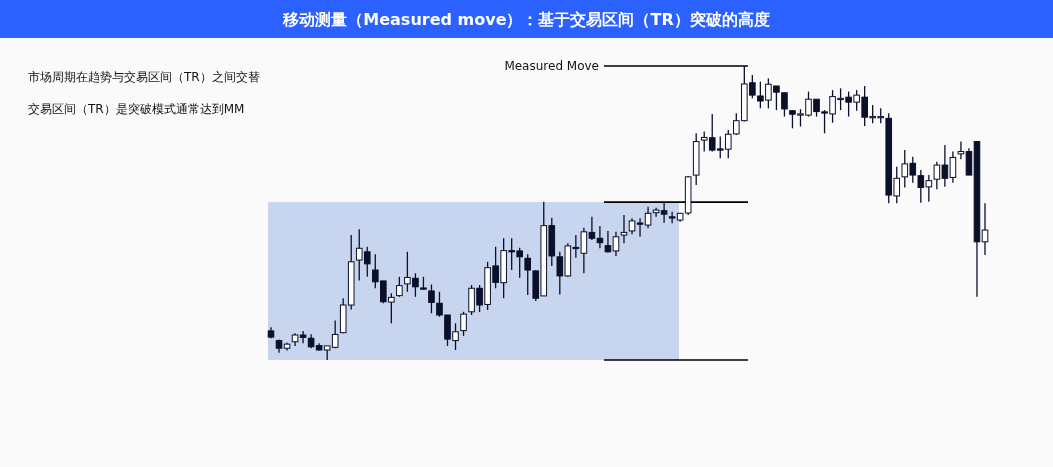 The image size is (1053, 467). What do you see at coordinates (551, 66) in the screenshot?
I see `ref-line-label: Measured Move` at bounding box center [551, 66].